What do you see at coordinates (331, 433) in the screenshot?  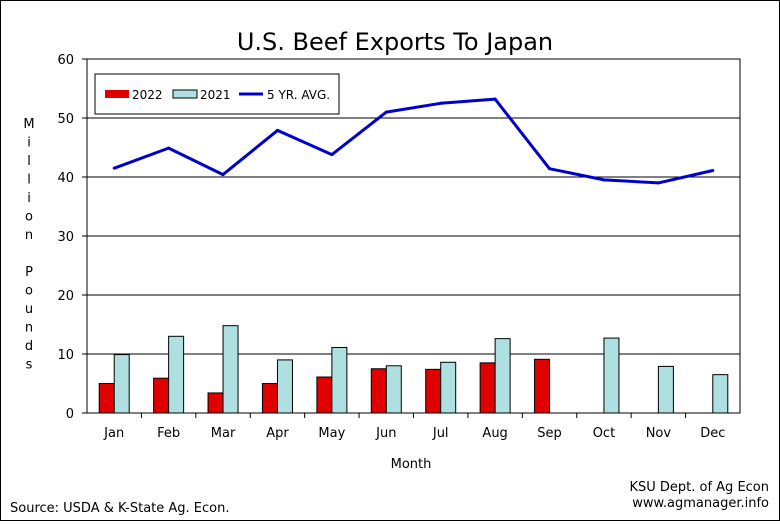 I see `x-tick-label-may: May` at bounding box center [331, 433].